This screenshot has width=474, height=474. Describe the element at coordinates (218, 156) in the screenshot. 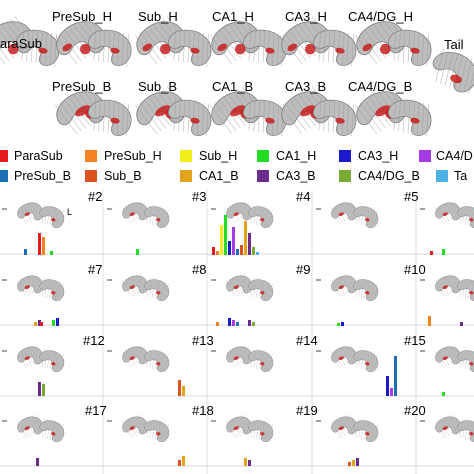

I see `legend-label: Sub_H` at that location.